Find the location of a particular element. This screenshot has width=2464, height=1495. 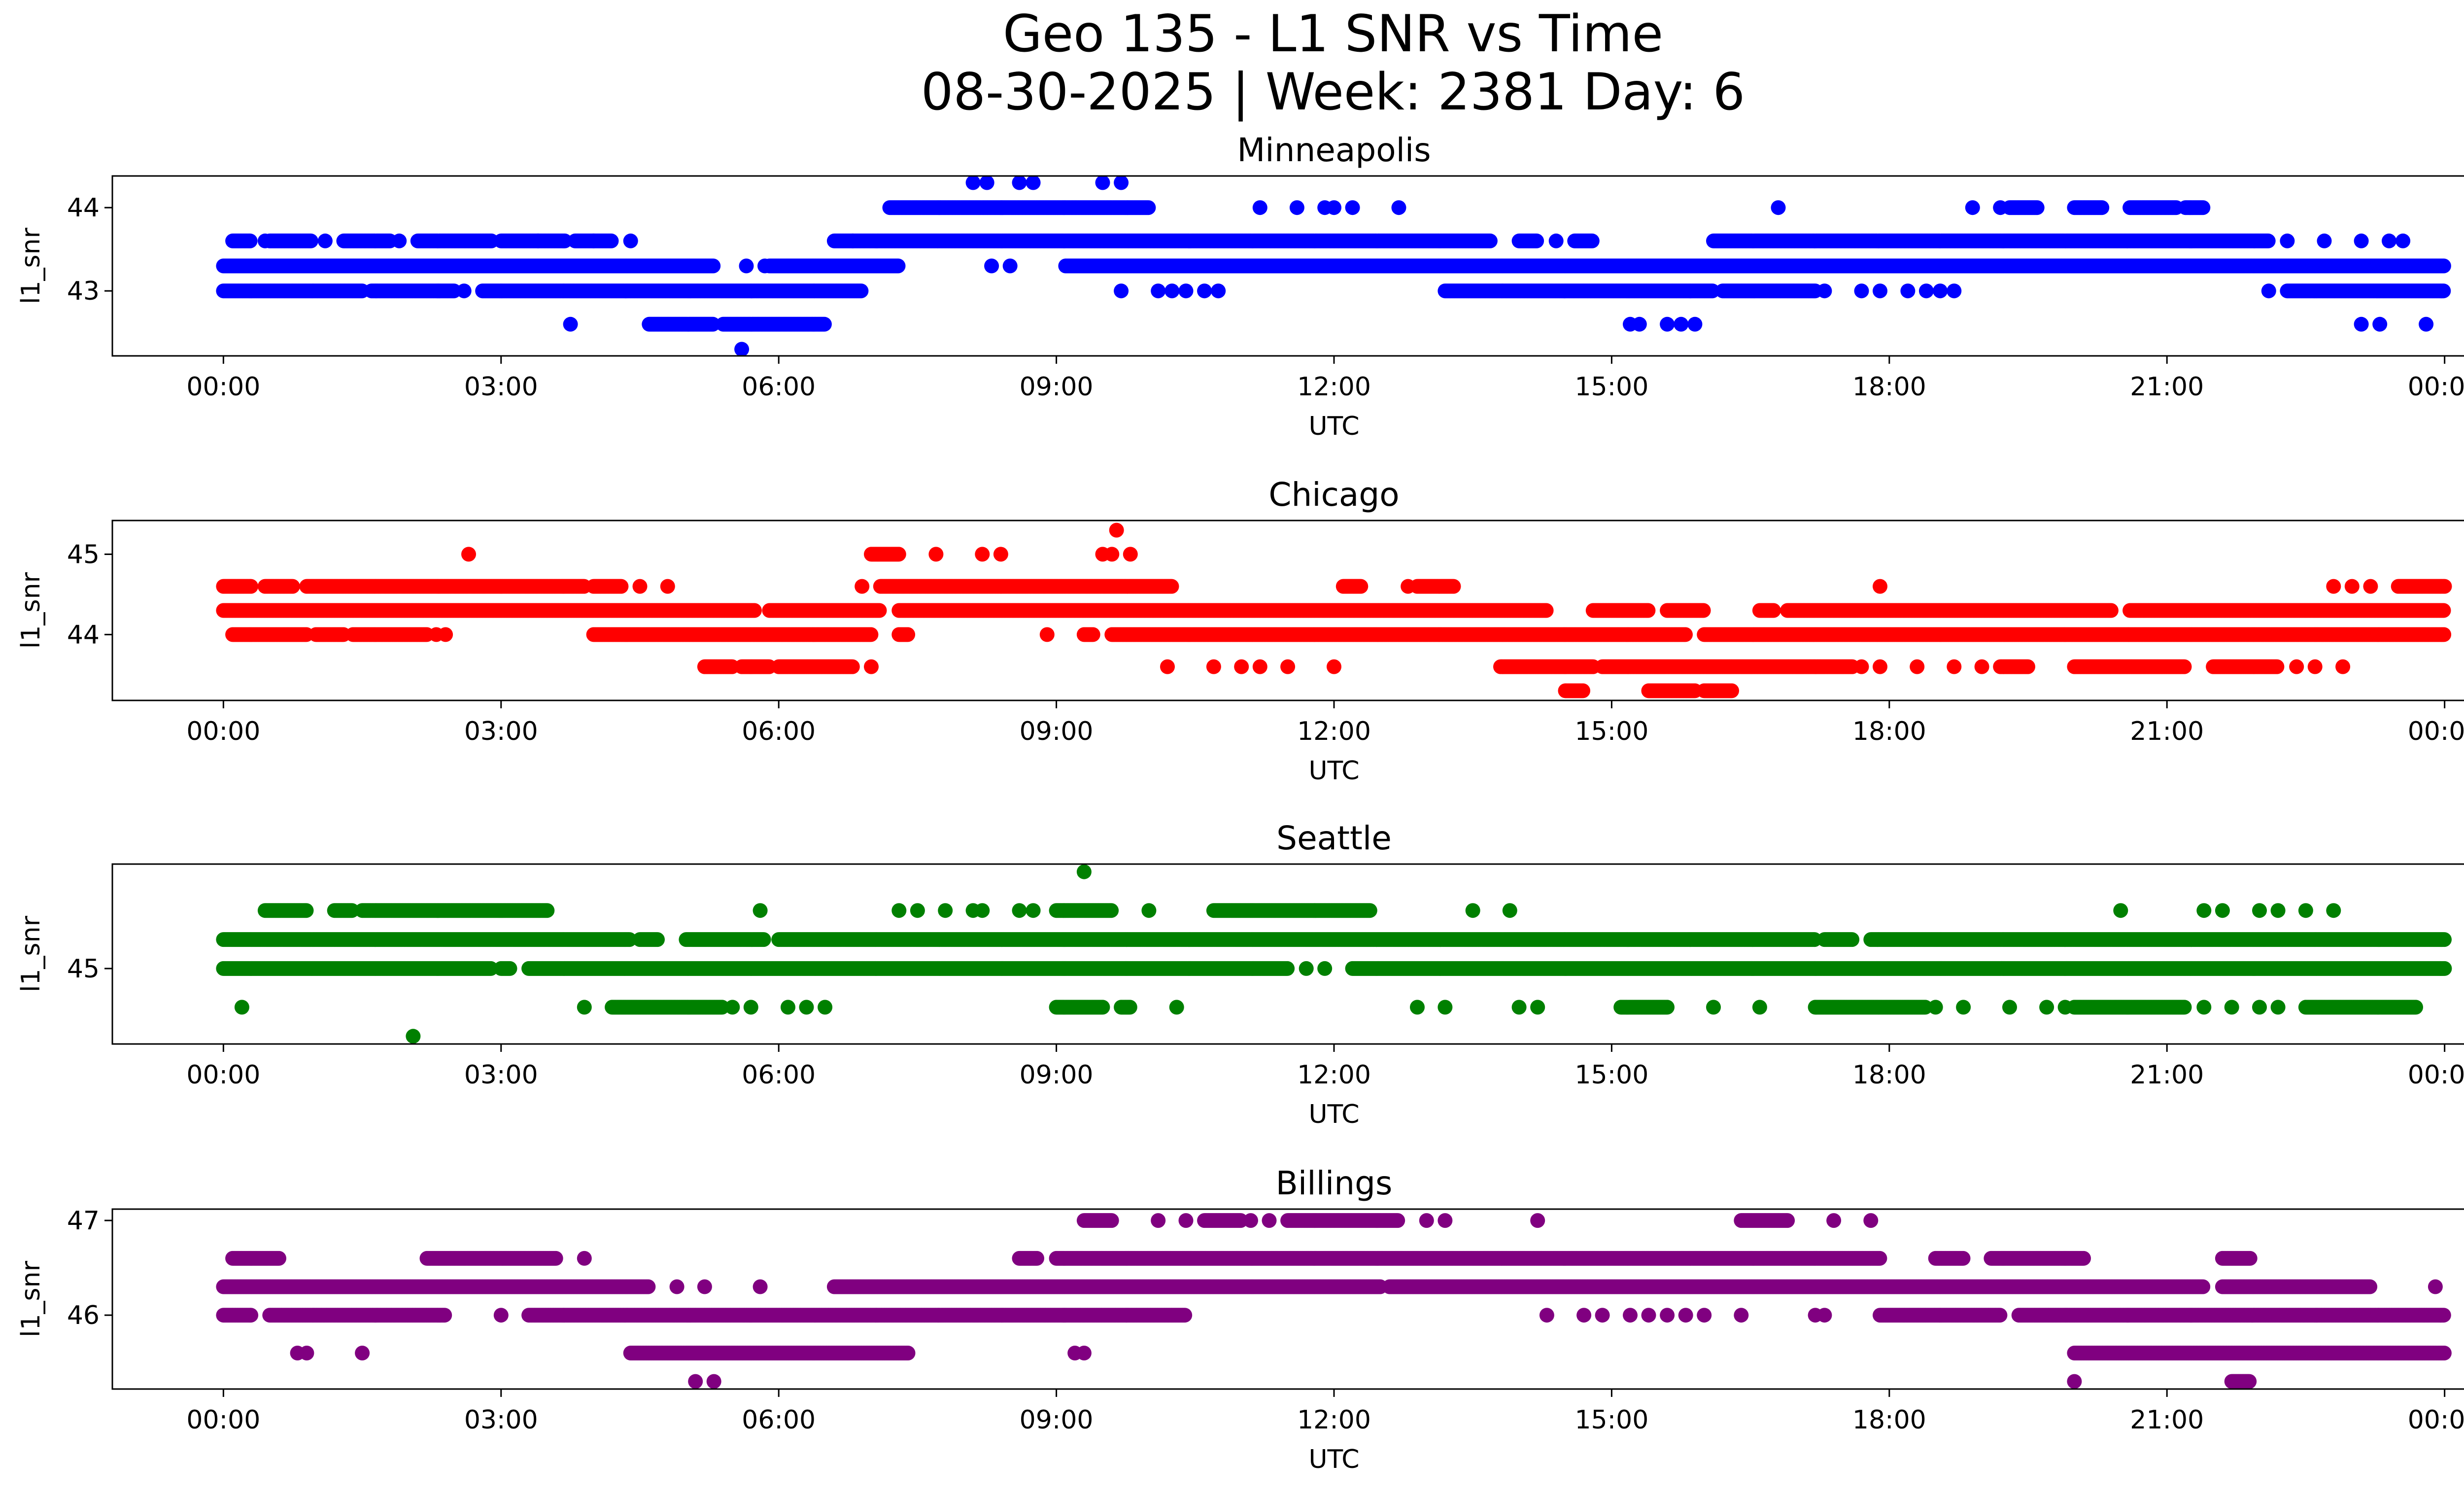

y-tick-label: 43 is located at coordinates (83, 291).